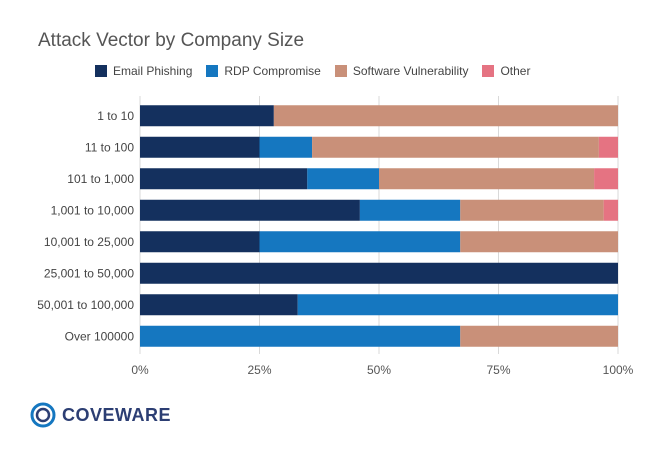  I want to click on category-label-1: 11 to 100, so click(109, 147).